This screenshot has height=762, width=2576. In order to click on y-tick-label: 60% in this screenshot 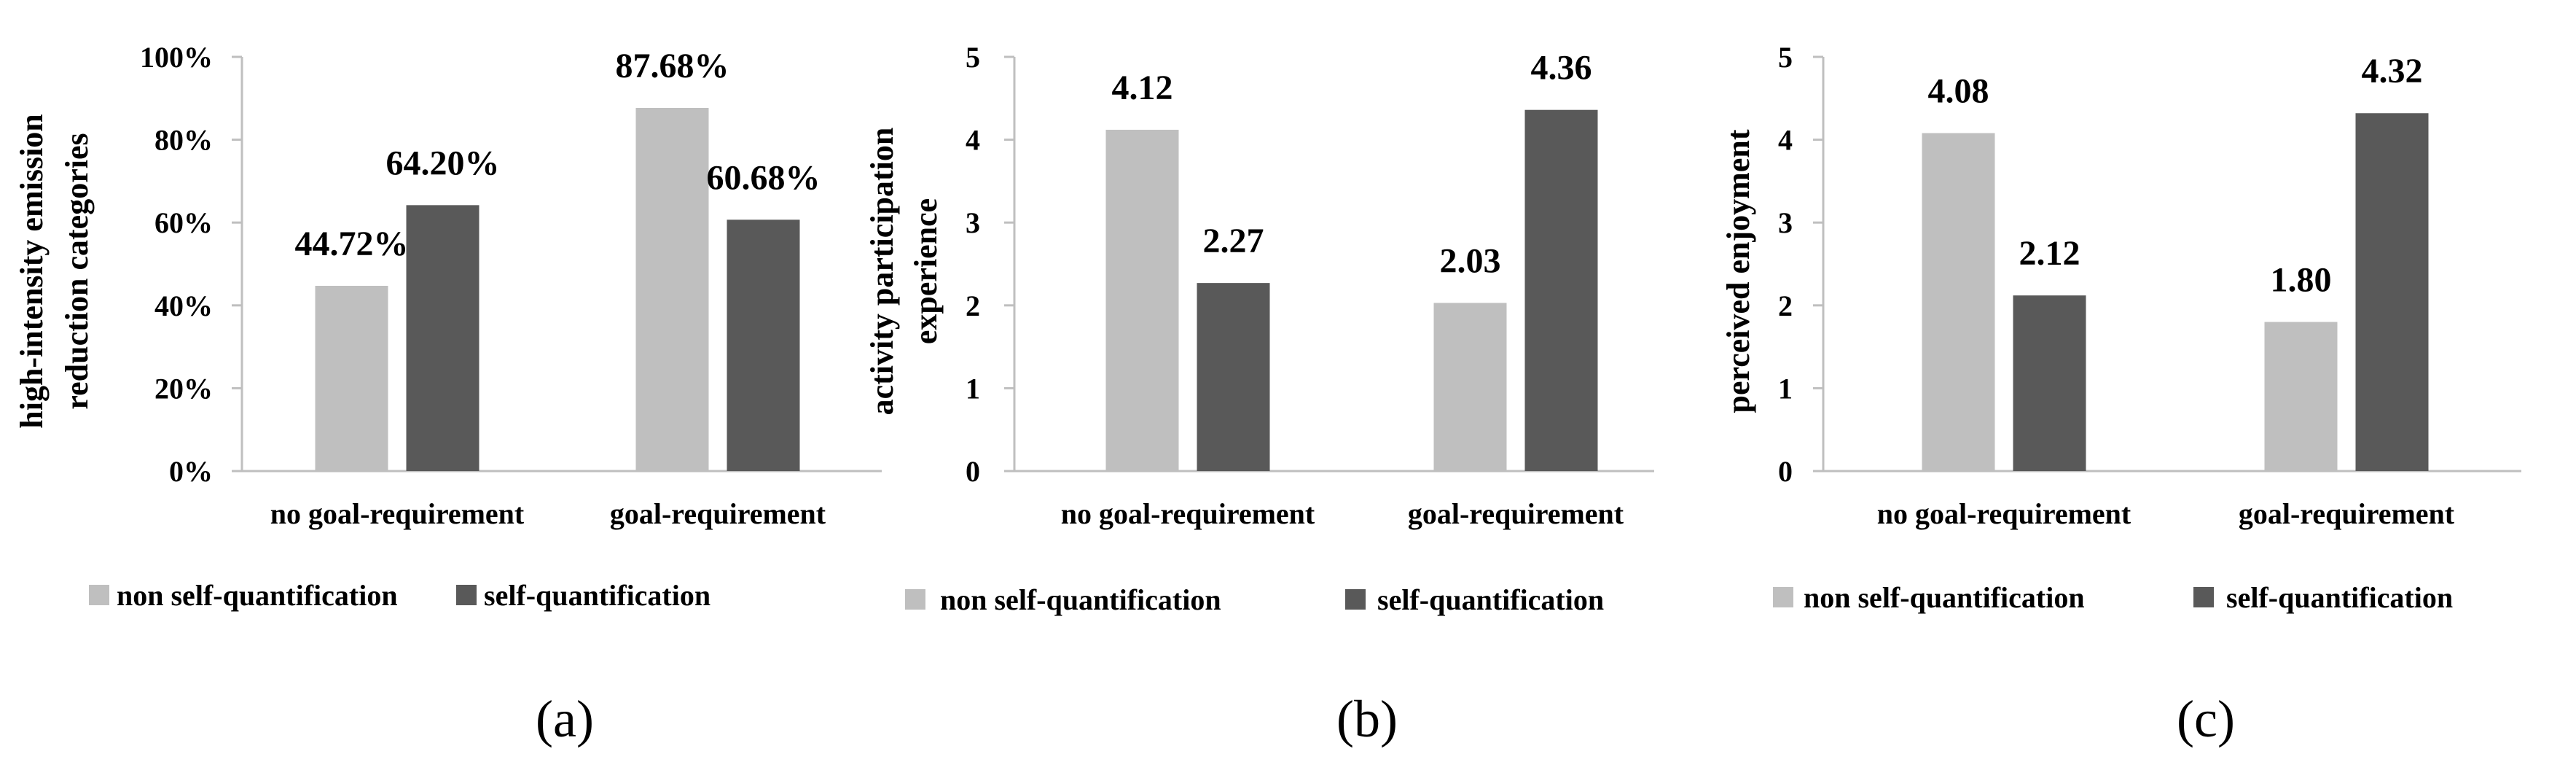, I will do `click(183, 222)`.